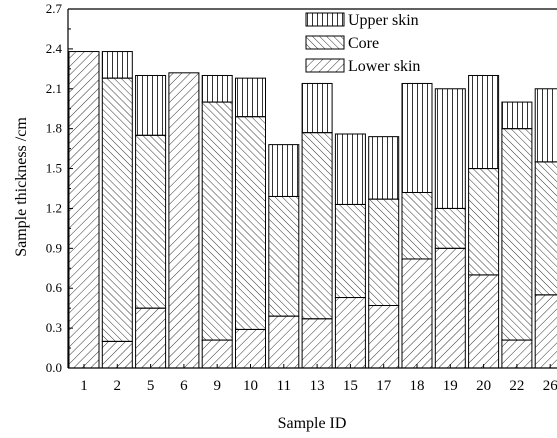 This screenshot has width=557, height=438. I want to click on y-tick-label: 2.7, so click(54, 8).